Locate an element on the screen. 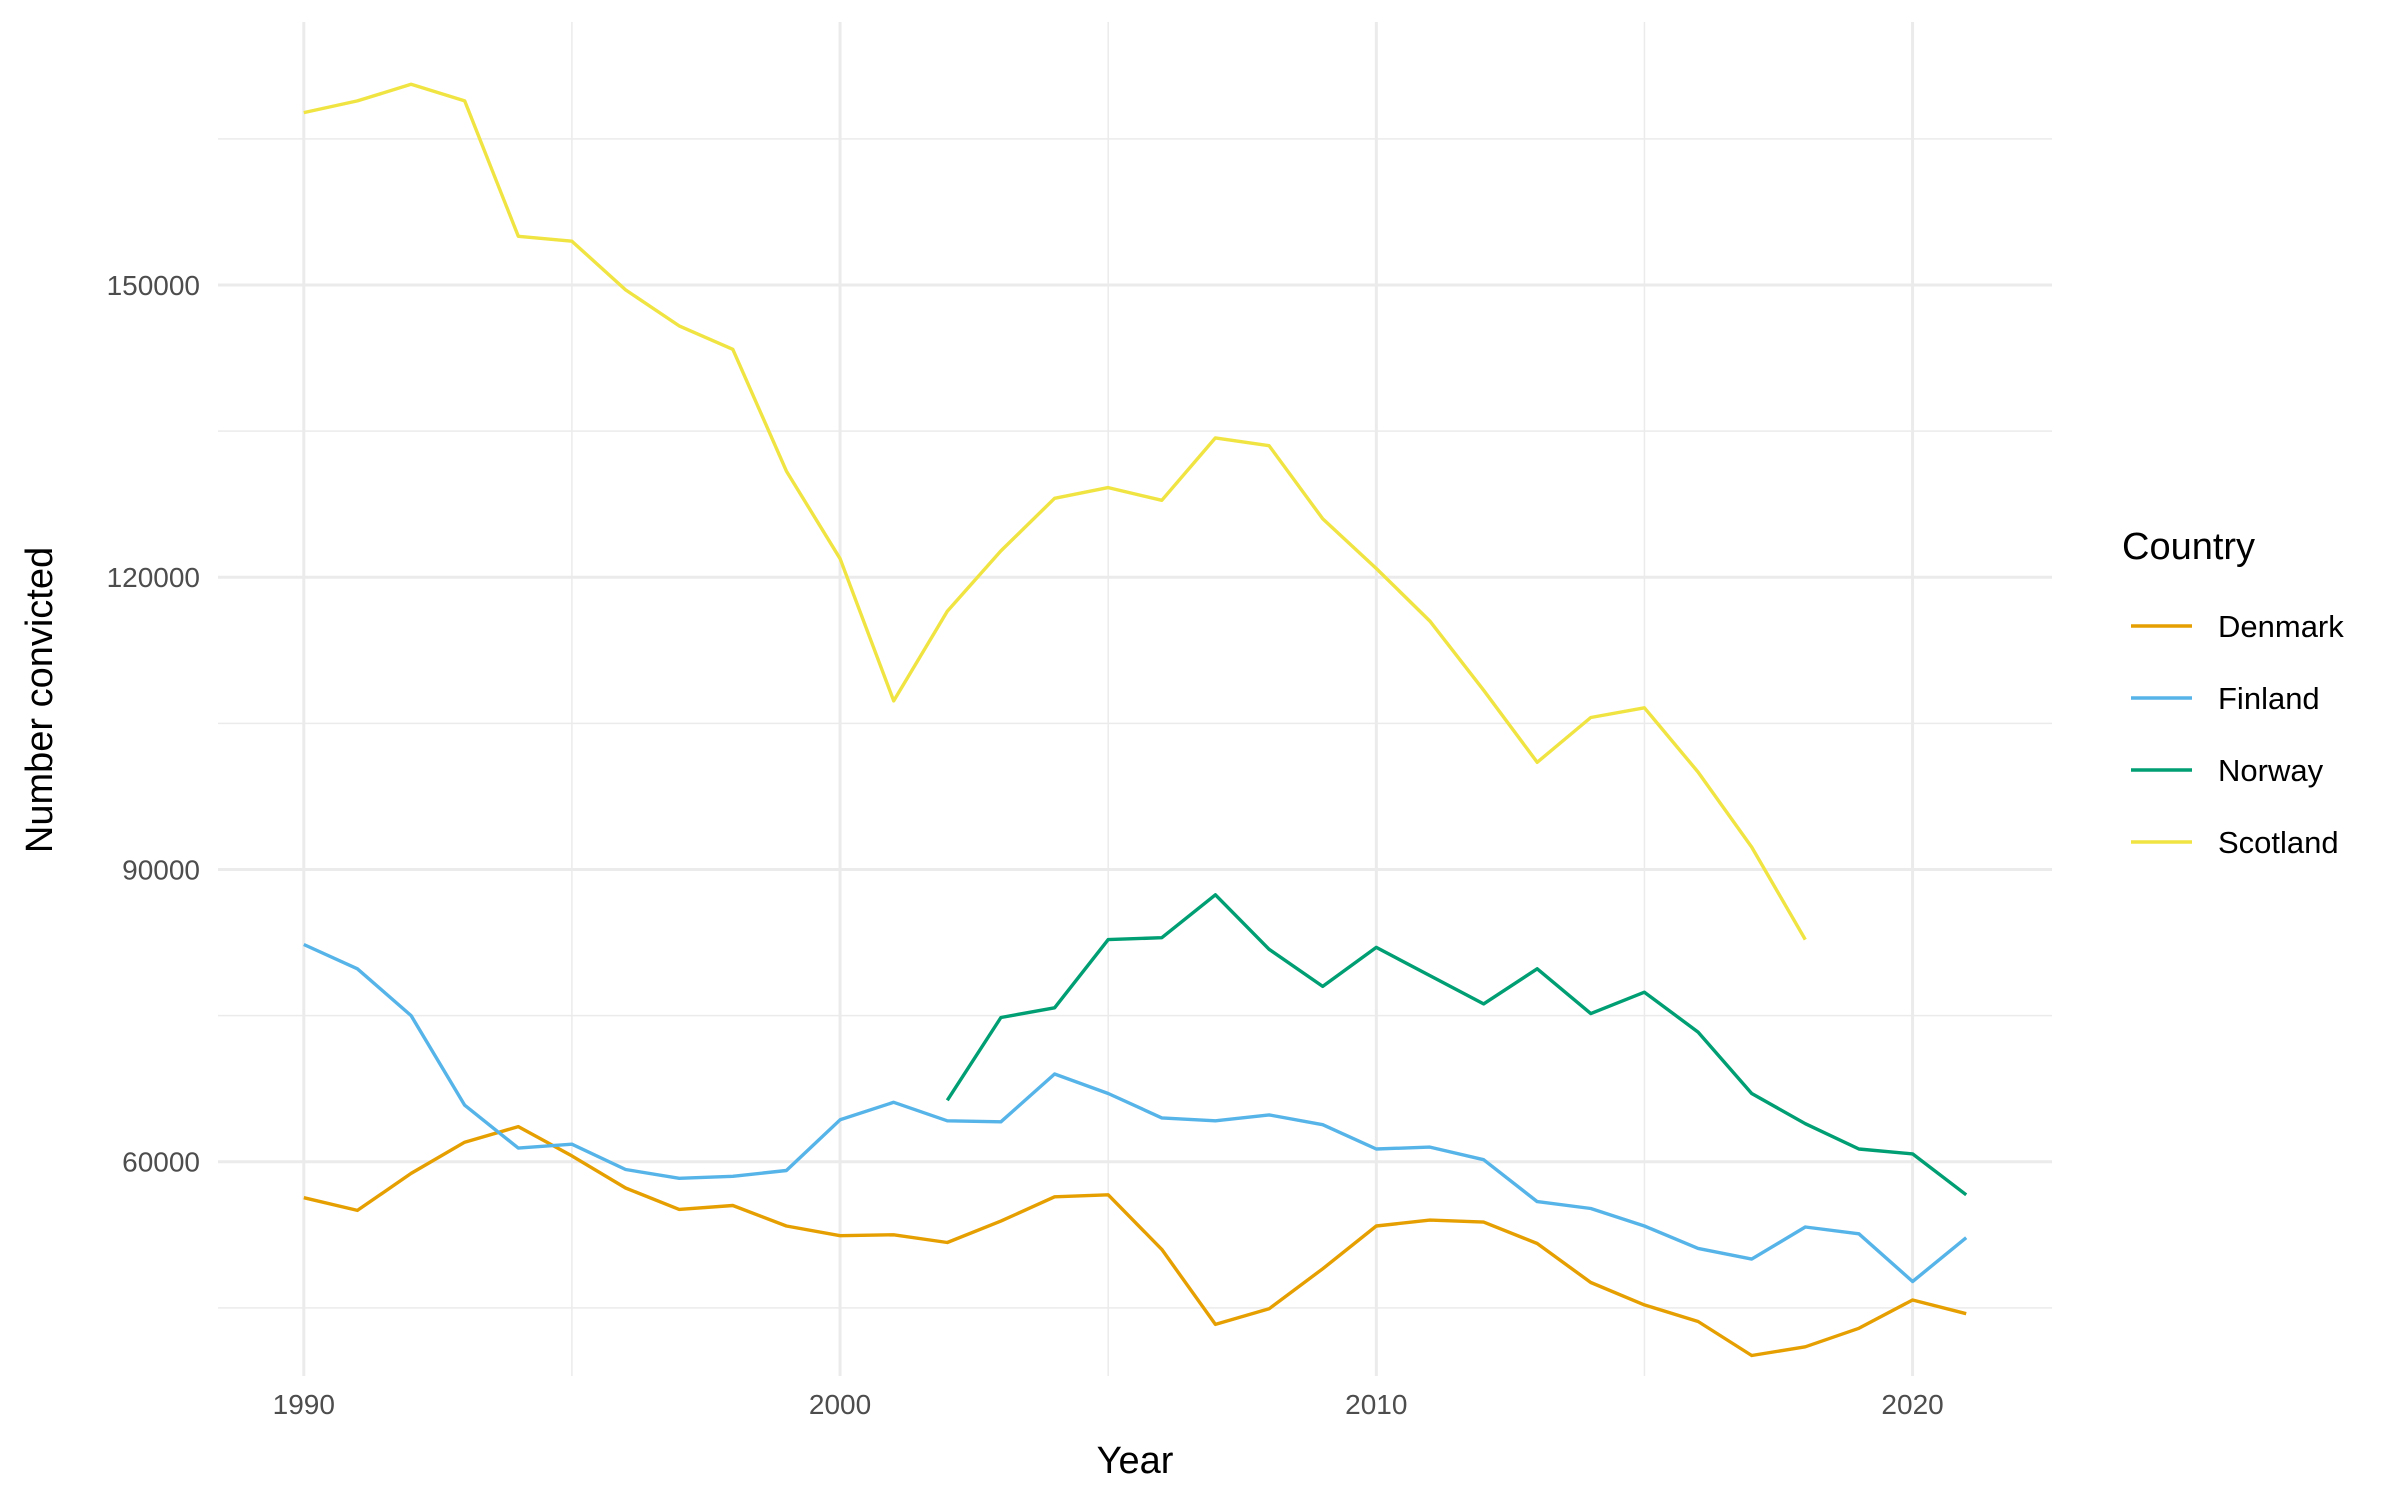  x-tick-label: 2000 is located at coordinates (840, 1404).